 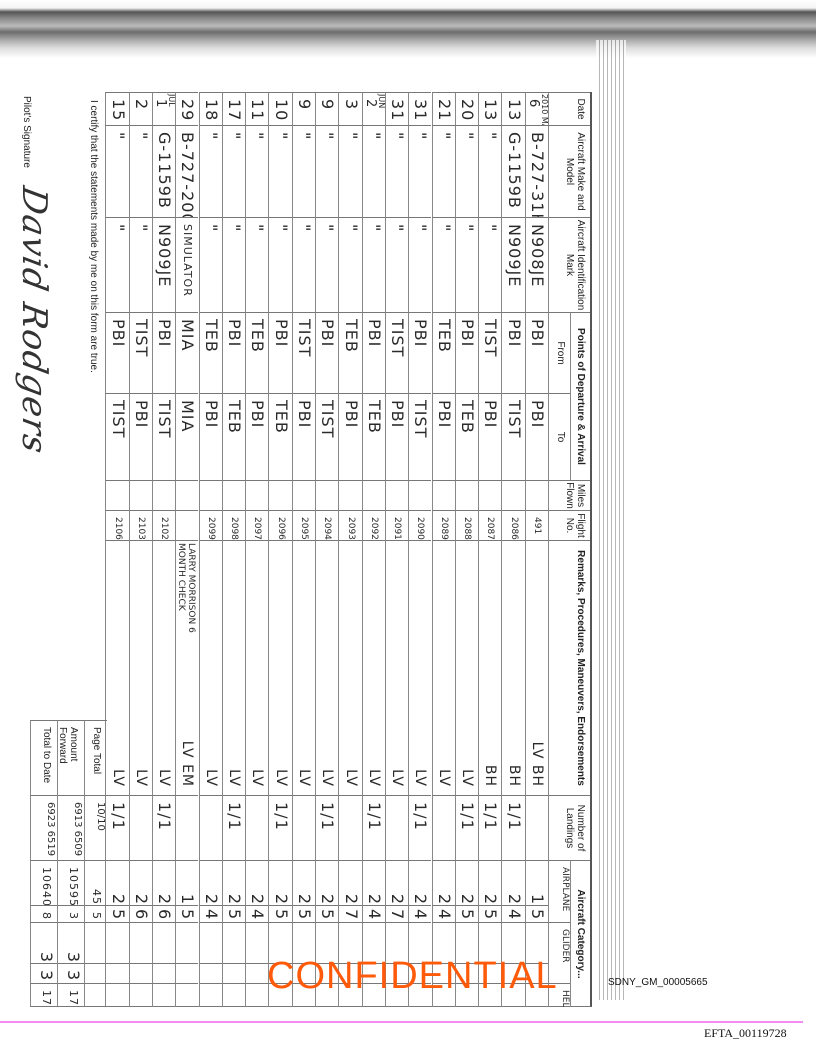 I want to click on totals-airplane-hours: 45, so click(x=95, y=882).